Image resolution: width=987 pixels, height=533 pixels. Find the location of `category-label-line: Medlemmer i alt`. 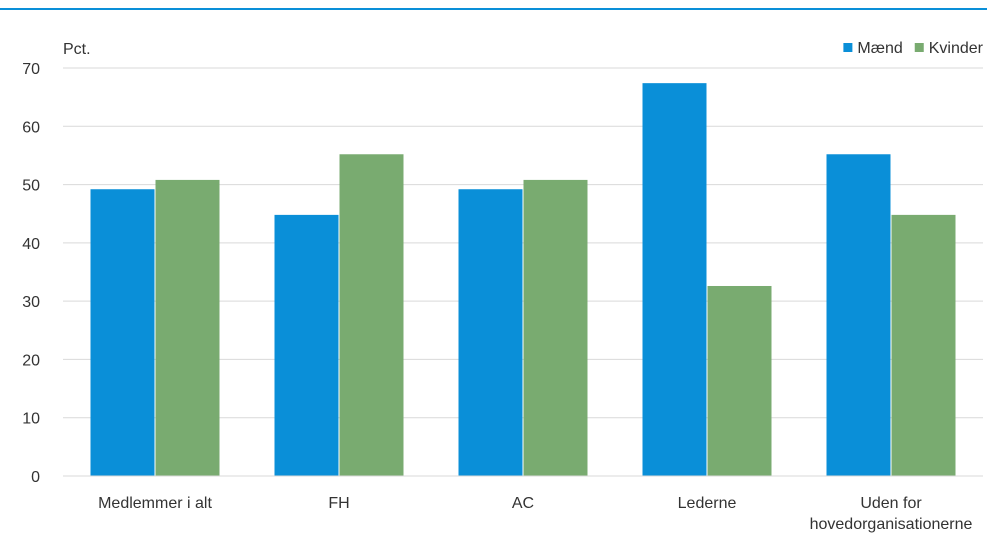

category-label-line: Medlemmer i alt is located at coordinates (155, 503).